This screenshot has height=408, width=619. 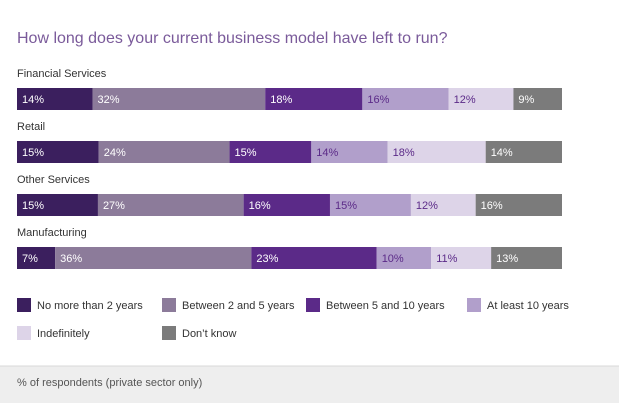 What do you see at coordinates (446, 259) in the screenshot?
I see `value-label: 11%` at bounding box center [446, 259].